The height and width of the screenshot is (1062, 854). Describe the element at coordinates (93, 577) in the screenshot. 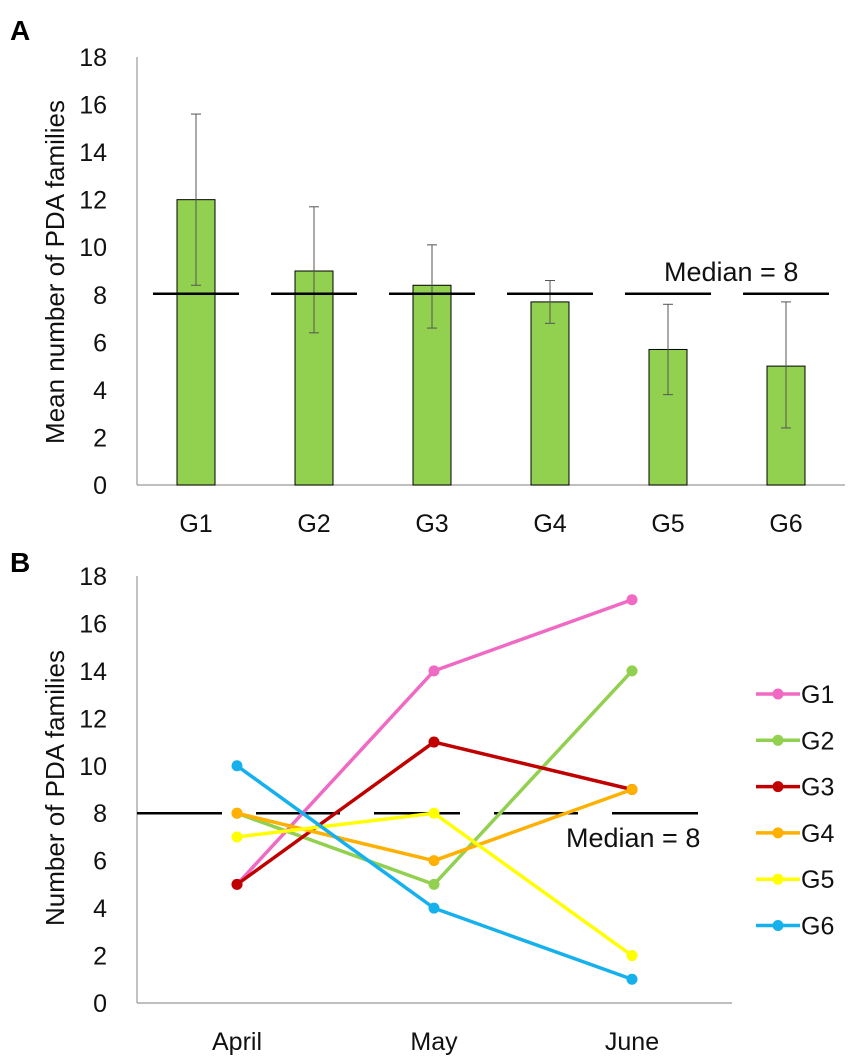

I see `panel-b-y-tick-label: 18` at that location.